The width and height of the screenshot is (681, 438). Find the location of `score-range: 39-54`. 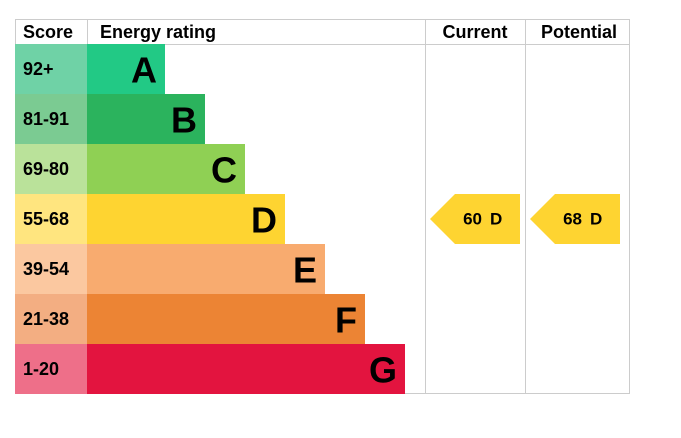

score-range: 39-54 is located at coordinates (46, 269).